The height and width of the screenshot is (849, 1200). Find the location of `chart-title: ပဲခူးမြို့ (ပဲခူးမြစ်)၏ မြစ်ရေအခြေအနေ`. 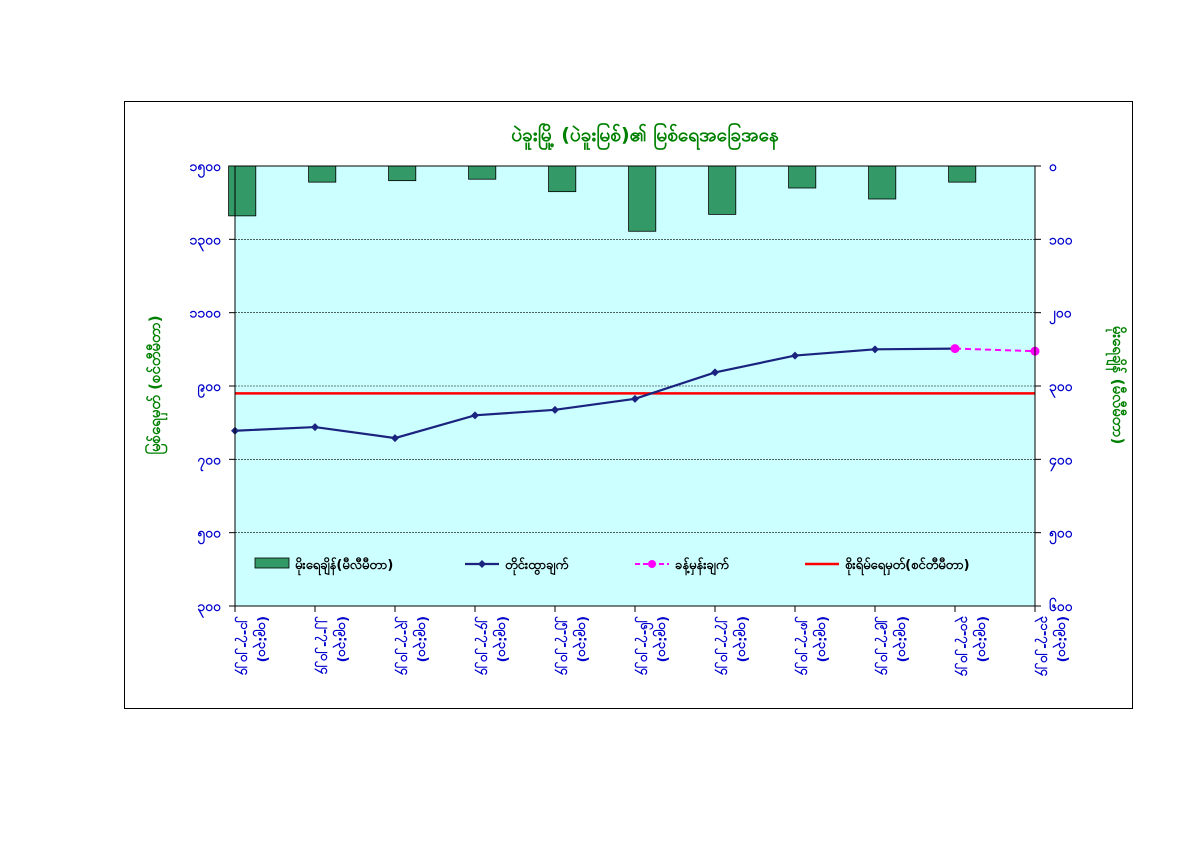

chart-title: ပဲခူးမြို့ (ပဲခူးမြစ်)၏ မြစ်ရေအခြေအနေ is located at coordinates (645, 136).